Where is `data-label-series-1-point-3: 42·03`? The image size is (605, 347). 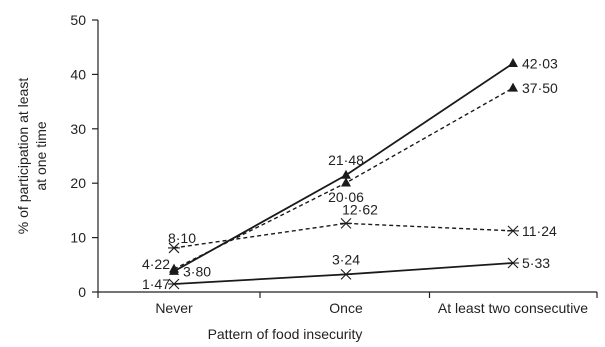 data-label-series-1-point-3: 42·03 is located at coordinates (540, 63).